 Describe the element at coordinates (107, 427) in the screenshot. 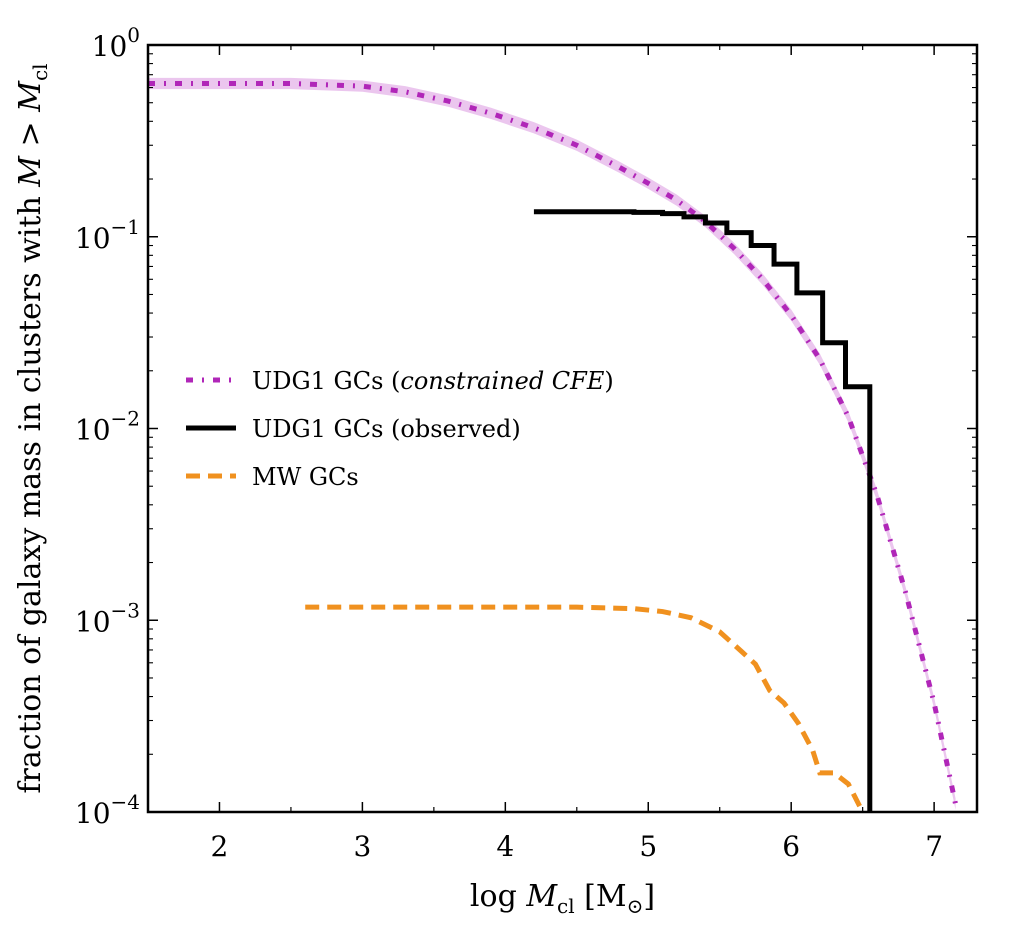

I see `y-tick-label: 10⁻²` at that location.